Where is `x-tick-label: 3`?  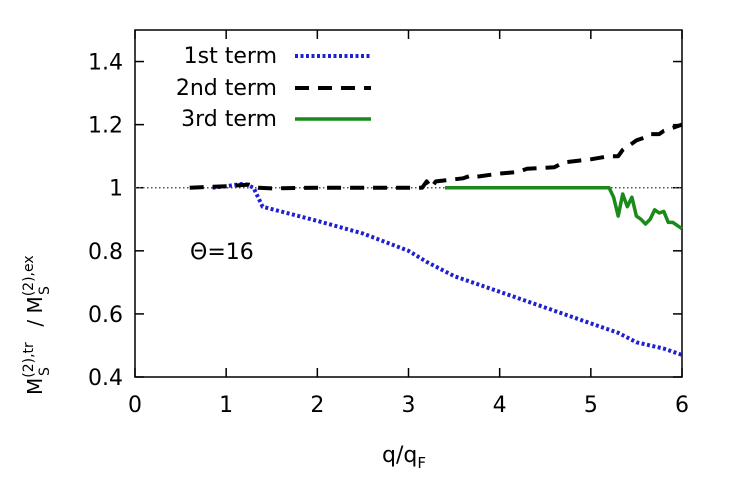
x-tick-label: 3 is located at coordinates (409, 405).